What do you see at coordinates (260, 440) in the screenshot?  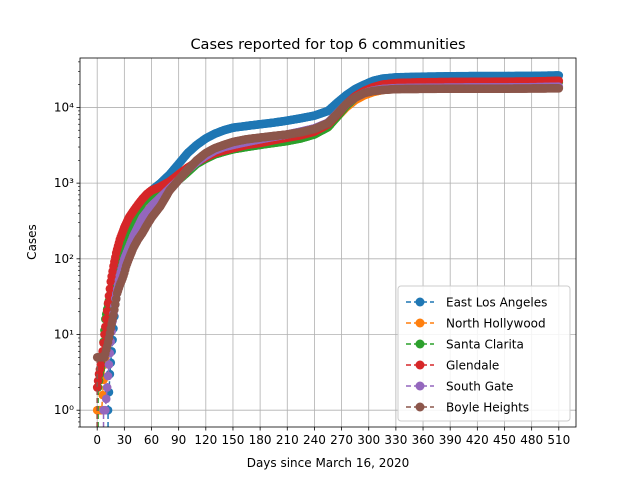 I see `x-tick-label: 180` at bounding box center [260, 440].